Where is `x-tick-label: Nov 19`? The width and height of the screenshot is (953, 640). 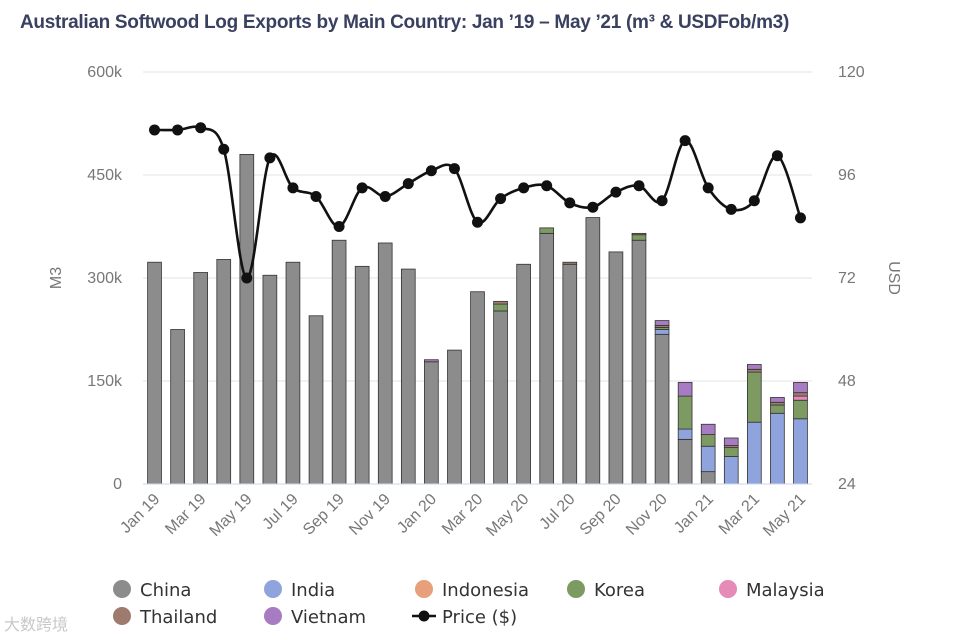
x-tick-label: Nov 19 is located at coordinates (370, 515).